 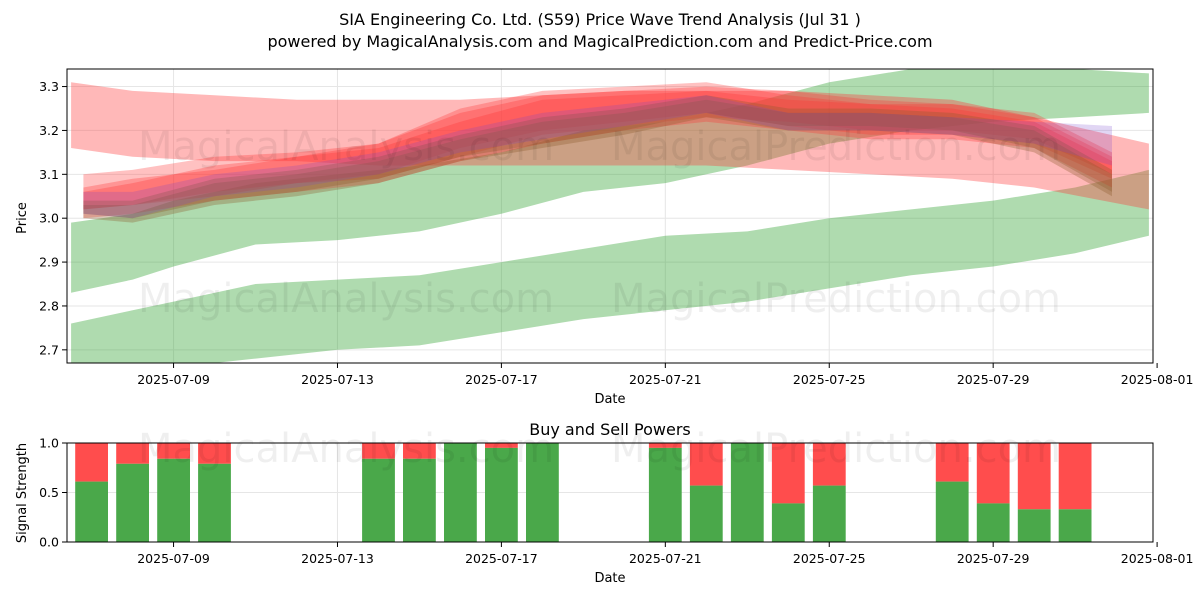 I want to click on price-y-axis-label: Price, so click(x=22, y=218).